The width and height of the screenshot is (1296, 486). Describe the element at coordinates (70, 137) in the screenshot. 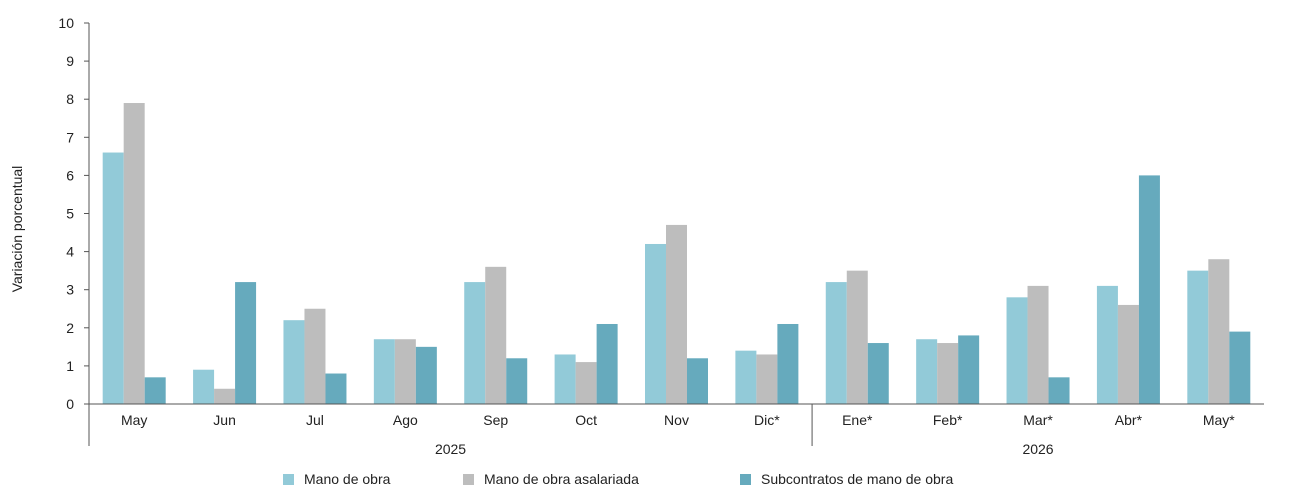

I see `y-tick-label: 7` at that location.